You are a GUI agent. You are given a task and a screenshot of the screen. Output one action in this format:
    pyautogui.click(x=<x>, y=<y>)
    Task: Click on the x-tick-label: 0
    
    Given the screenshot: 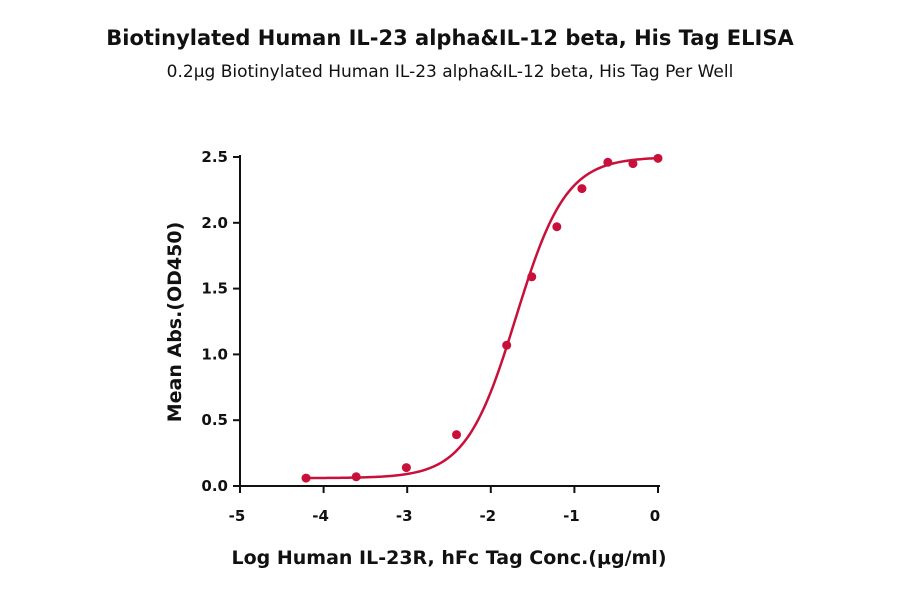 What is the action you would take?
    pyautogui.click(x=655, y=516)
    